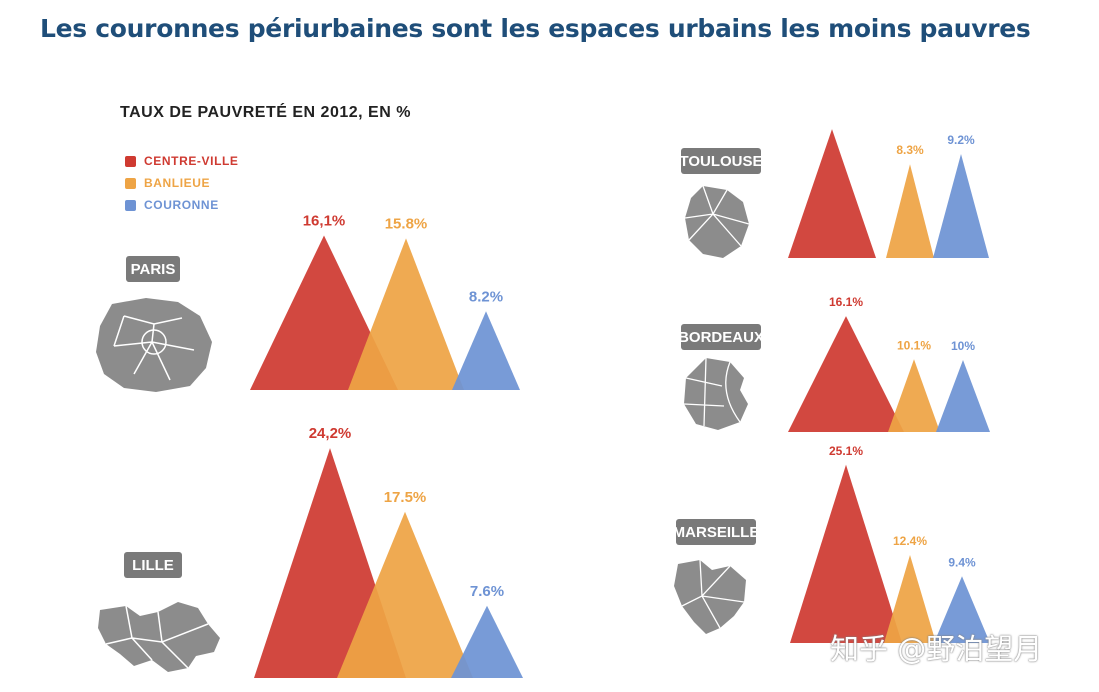 Image resolution: width=1099 pixels, height=692 pixels. I want to click on value-label-marseille-banlieue: 12.4%, so click(910, 541).